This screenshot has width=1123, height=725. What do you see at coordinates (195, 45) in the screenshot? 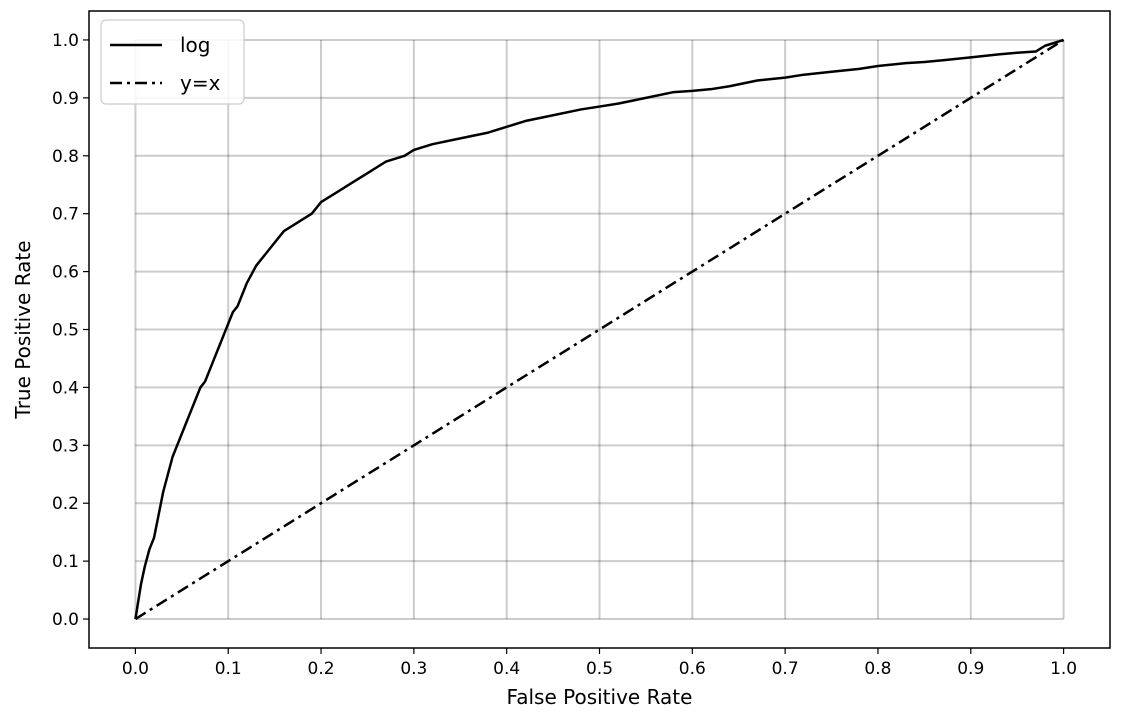
I see `legend-label: log` at bounding box center [195, 45].